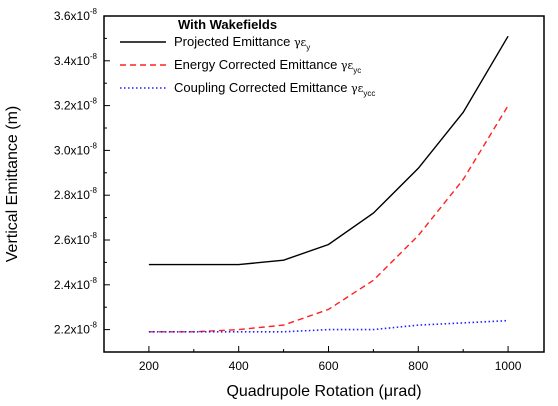  What do you see at coordinates (323, 391) in the screenshot?
I see `x-axis-label: Quadrupole Rotation (μrad)` at bounding box center [323, 391].